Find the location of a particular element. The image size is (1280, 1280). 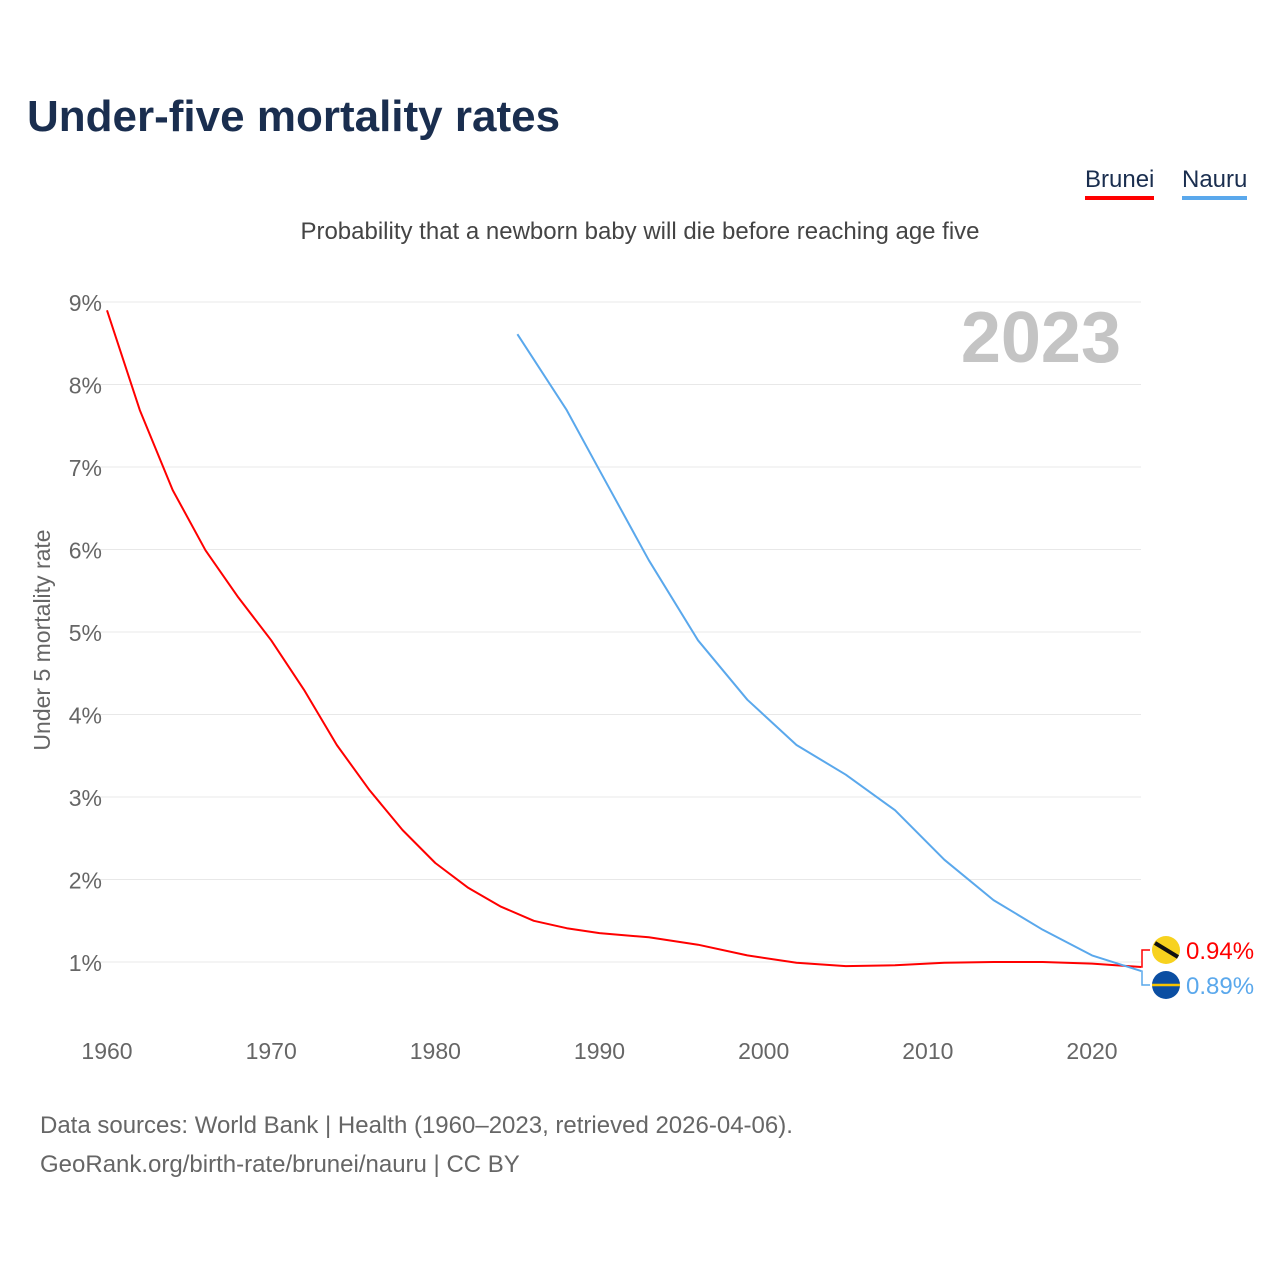

x-tick-label: 1980 is located at coordinates (435, 1051).